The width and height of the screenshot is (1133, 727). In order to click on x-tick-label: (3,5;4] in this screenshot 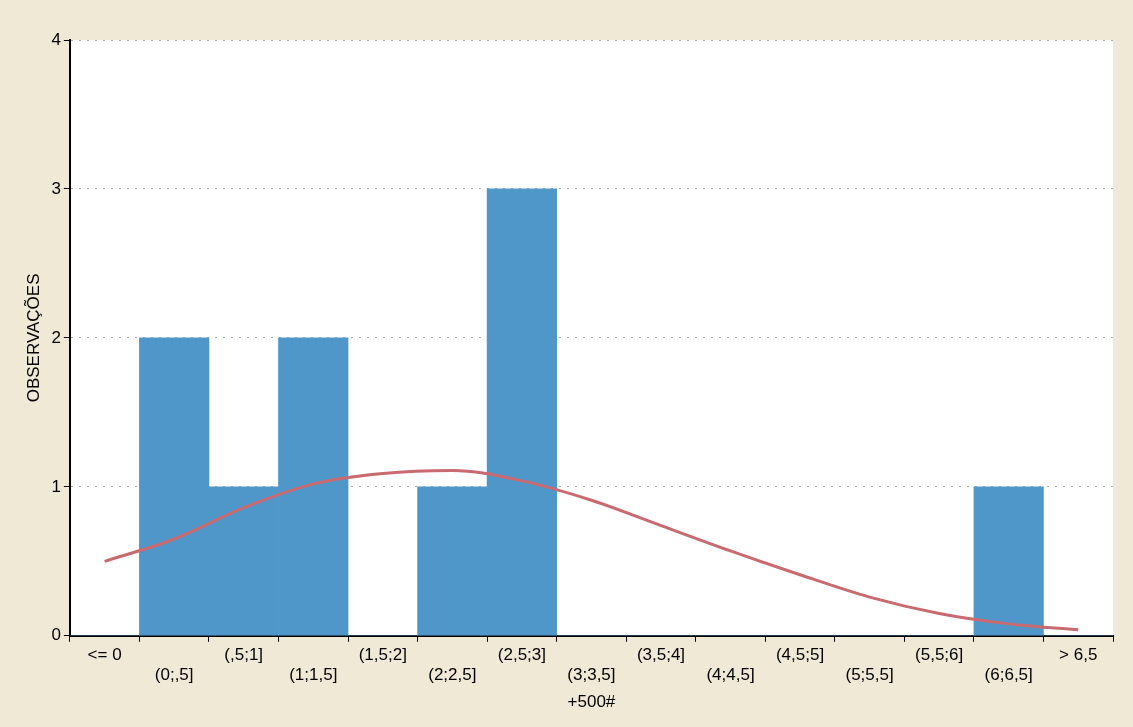, I will do `click(661, 654)`.